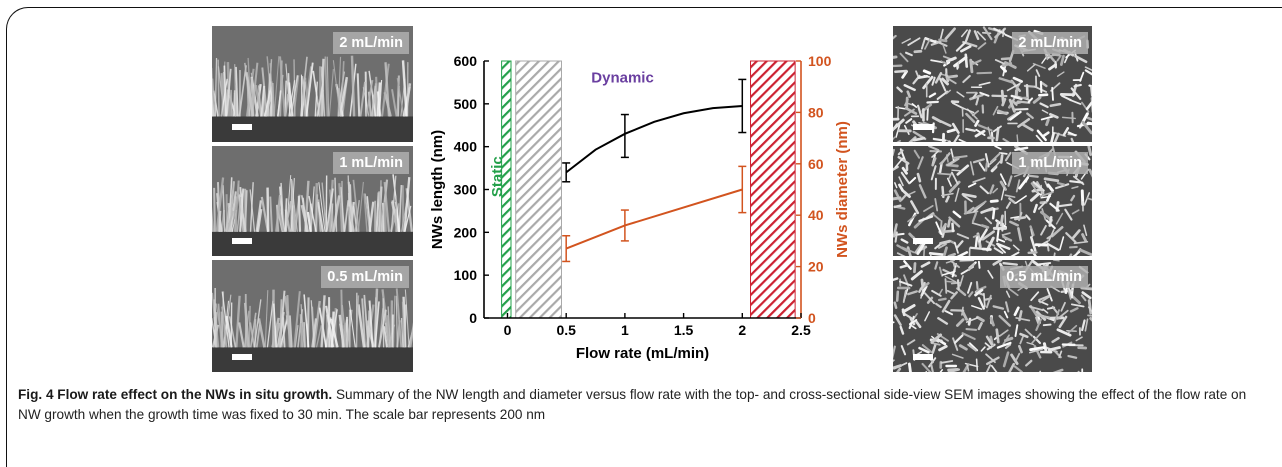 This screenshot has height=467, width=1282. Describe the element at coordinates (816, 164) in the screenshot. I see `y2-tick-label: 60` at that location.